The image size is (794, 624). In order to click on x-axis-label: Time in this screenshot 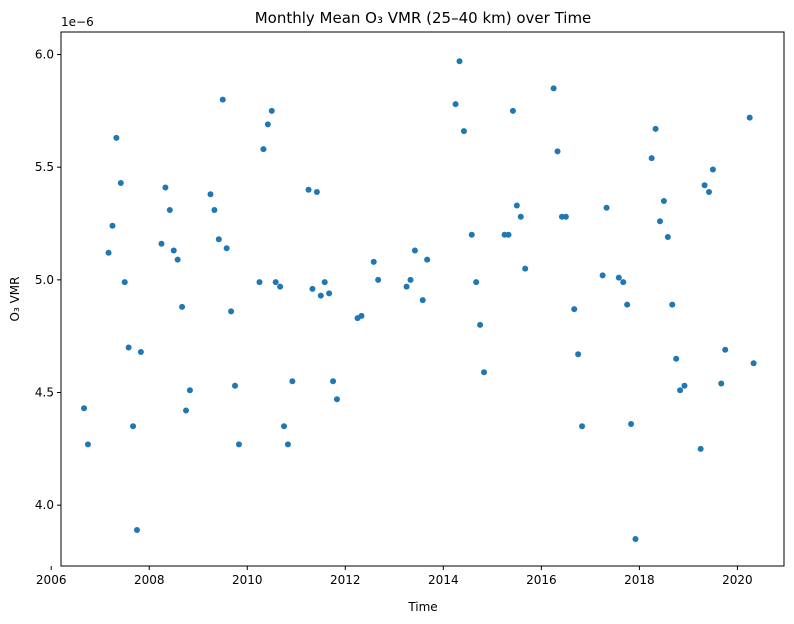, I will do `click(422, 607)`.